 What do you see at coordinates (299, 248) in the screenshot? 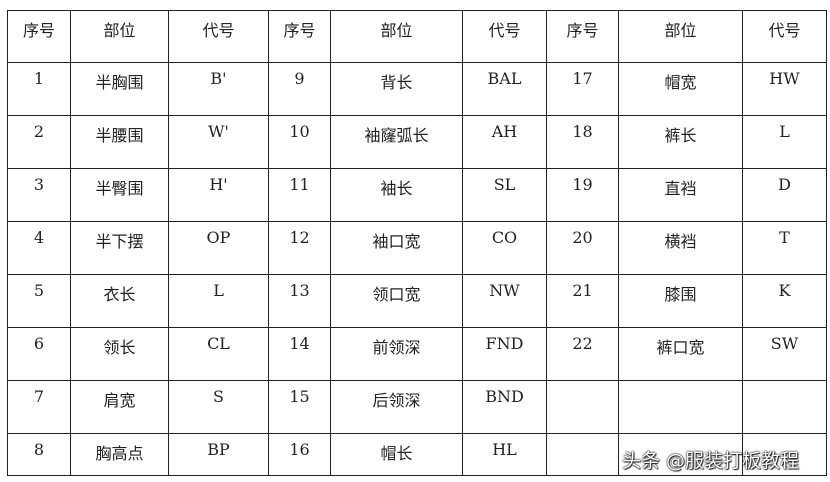
I see `table-cell: 12` at bounding box center [299, 248].